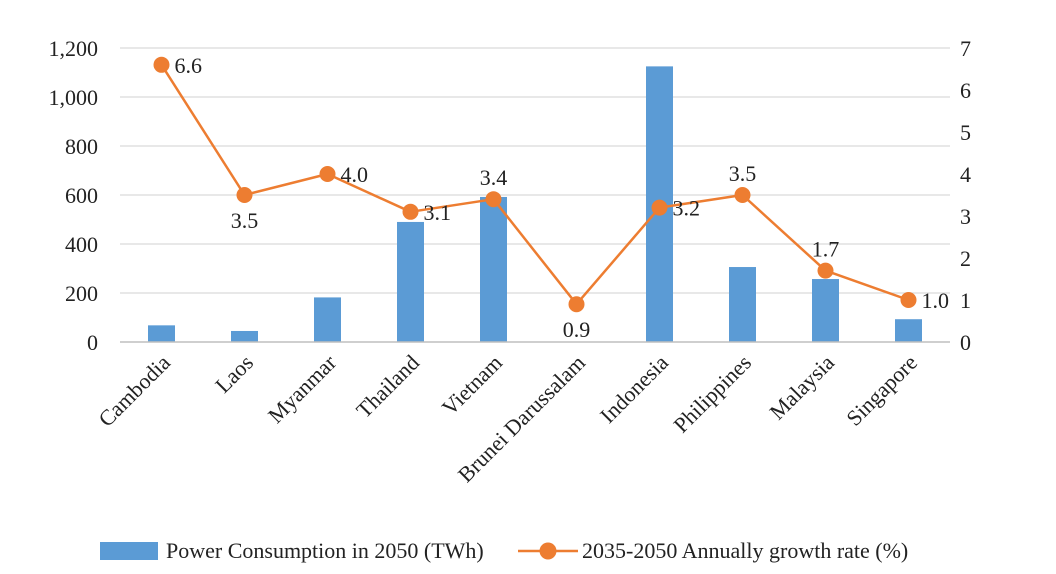 The image size is (1056, 574). Describe the element at coordinates (244, 336) in the screenshot. I see `bar-laos` at that location.